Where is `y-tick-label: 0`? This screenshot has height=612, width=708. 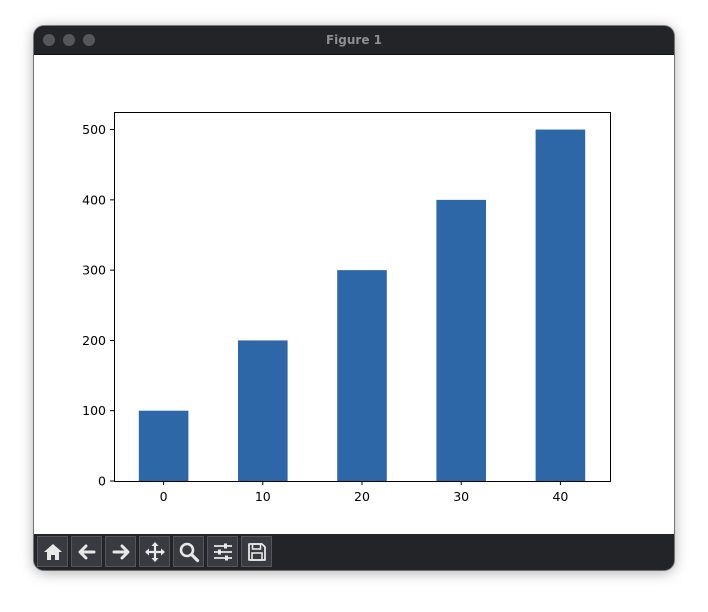 y-tick-label: 0 is located at coordinates (102, 481).